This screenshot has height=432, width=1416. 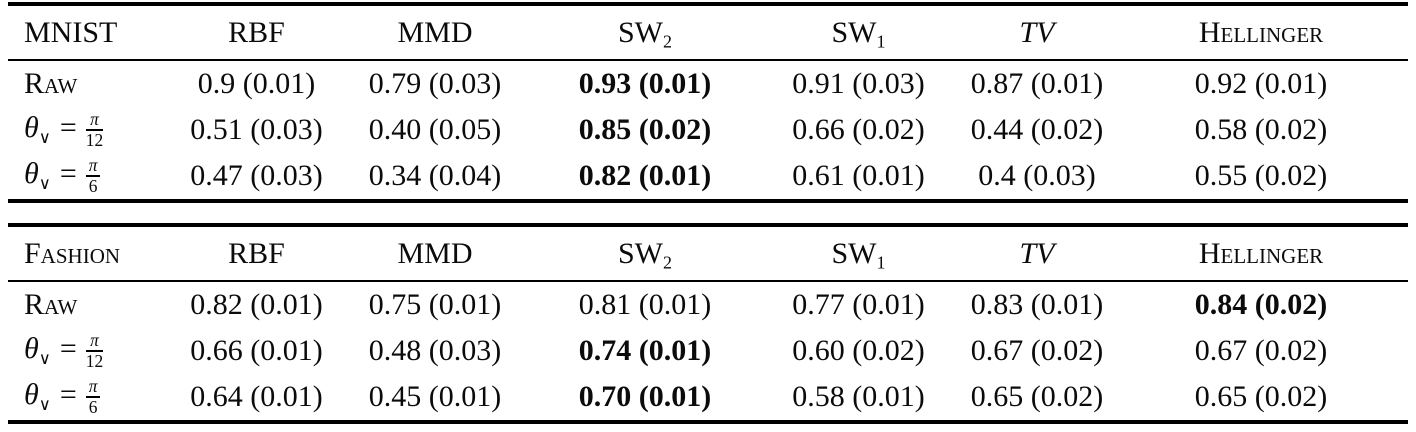 I want to click on value-cell: 0.44 (0.02), so click(x=1037, y=129).